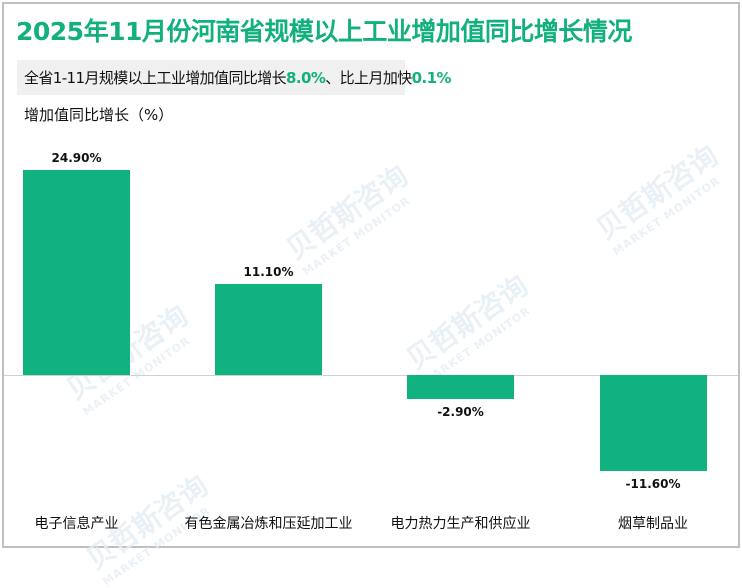 The height and width of the screenshot is (588, 742). What do you see at coordinates (268, 524) in the screenshot?
I see `category-label: 有色金属冶炼和压延加工业` at bounding box center [268, 524].